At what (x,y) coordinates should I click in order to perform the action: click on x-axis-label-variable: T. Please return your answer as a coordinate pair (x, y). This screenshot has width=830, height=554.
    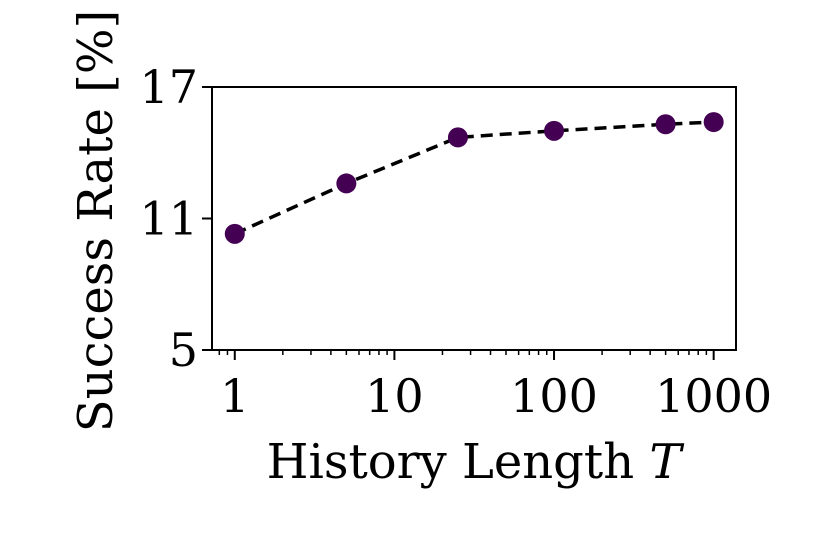
    Looking at the image, I should click on (666, 462).